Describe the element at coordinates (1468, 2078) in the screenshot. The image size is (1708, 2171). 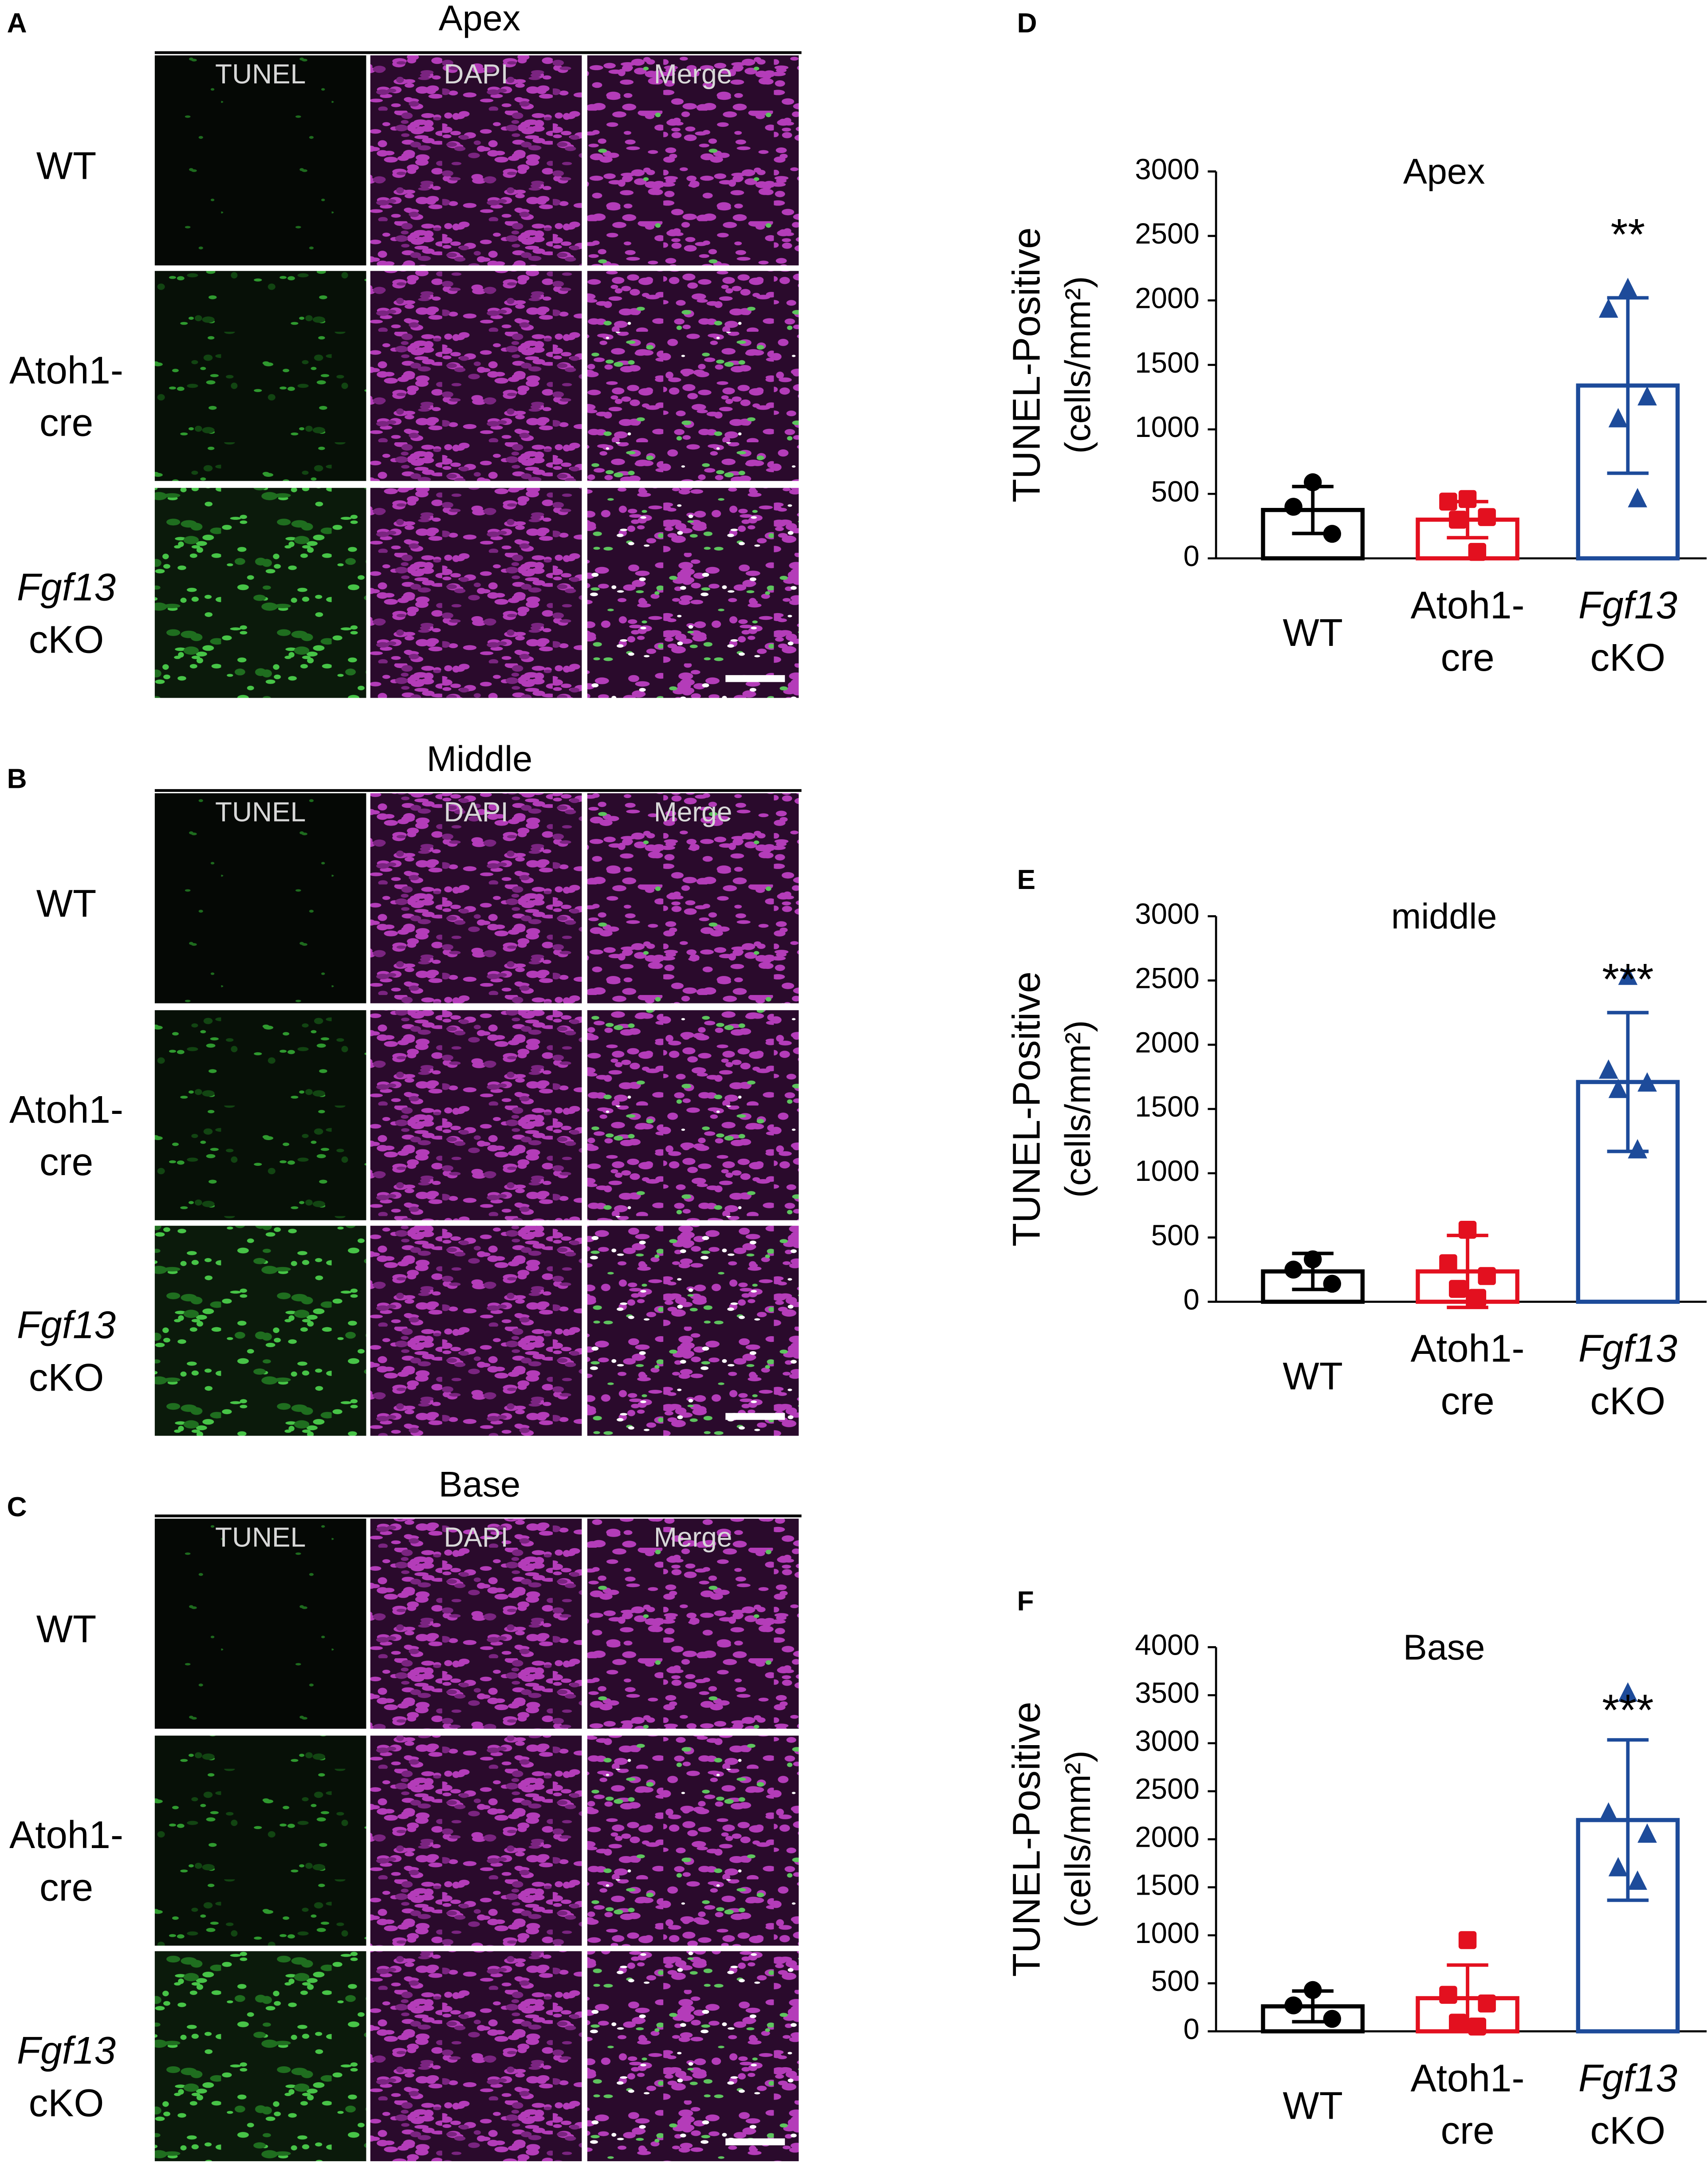
I see `x-tick-label: Atoh1-` at that location.